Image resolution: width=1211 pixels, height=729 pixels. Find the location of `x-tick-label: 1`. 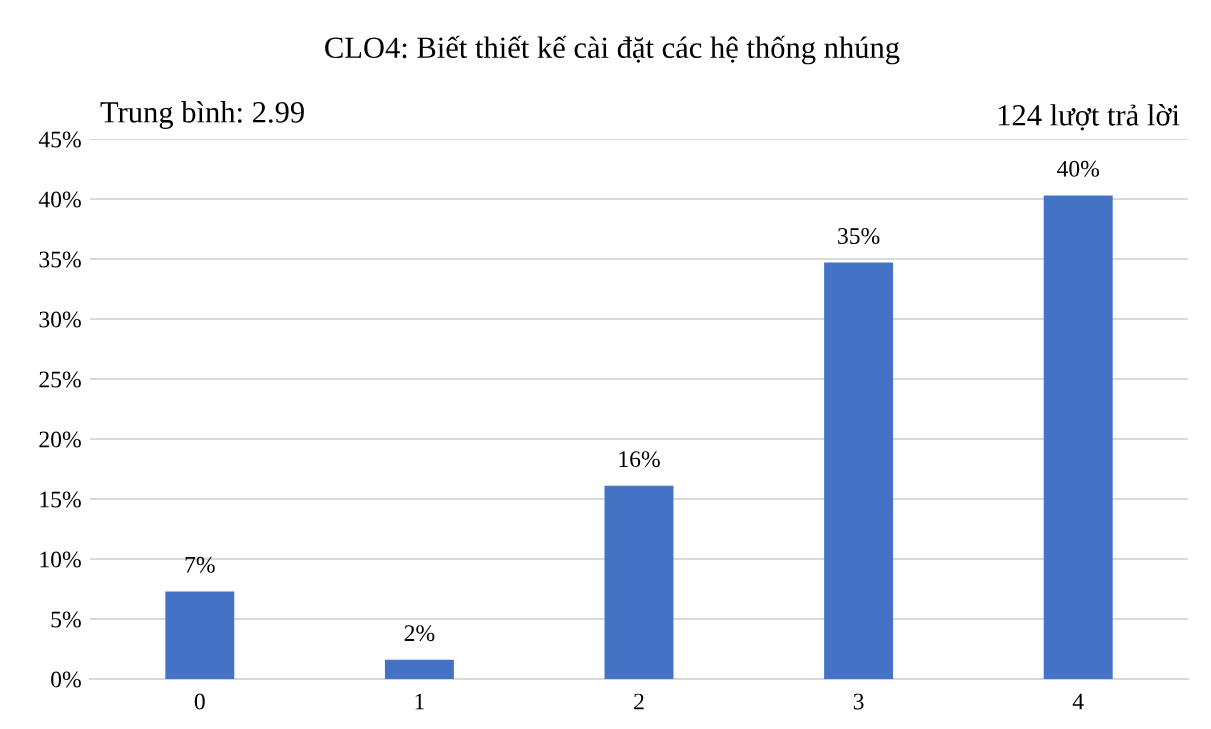

x-tick-label: 1 is located at coordinates (419, 701).